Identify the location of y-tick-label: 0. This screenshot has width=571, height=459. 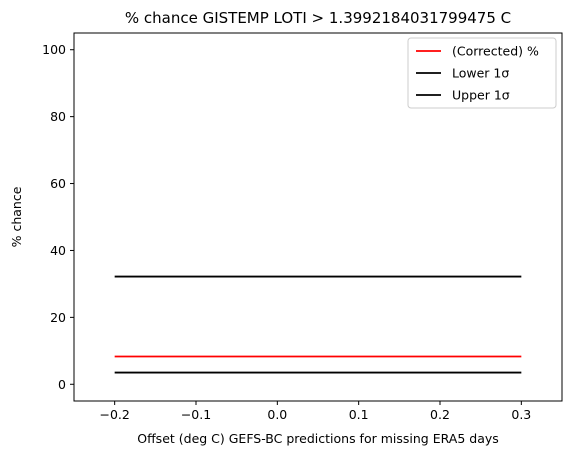
(62, 384).